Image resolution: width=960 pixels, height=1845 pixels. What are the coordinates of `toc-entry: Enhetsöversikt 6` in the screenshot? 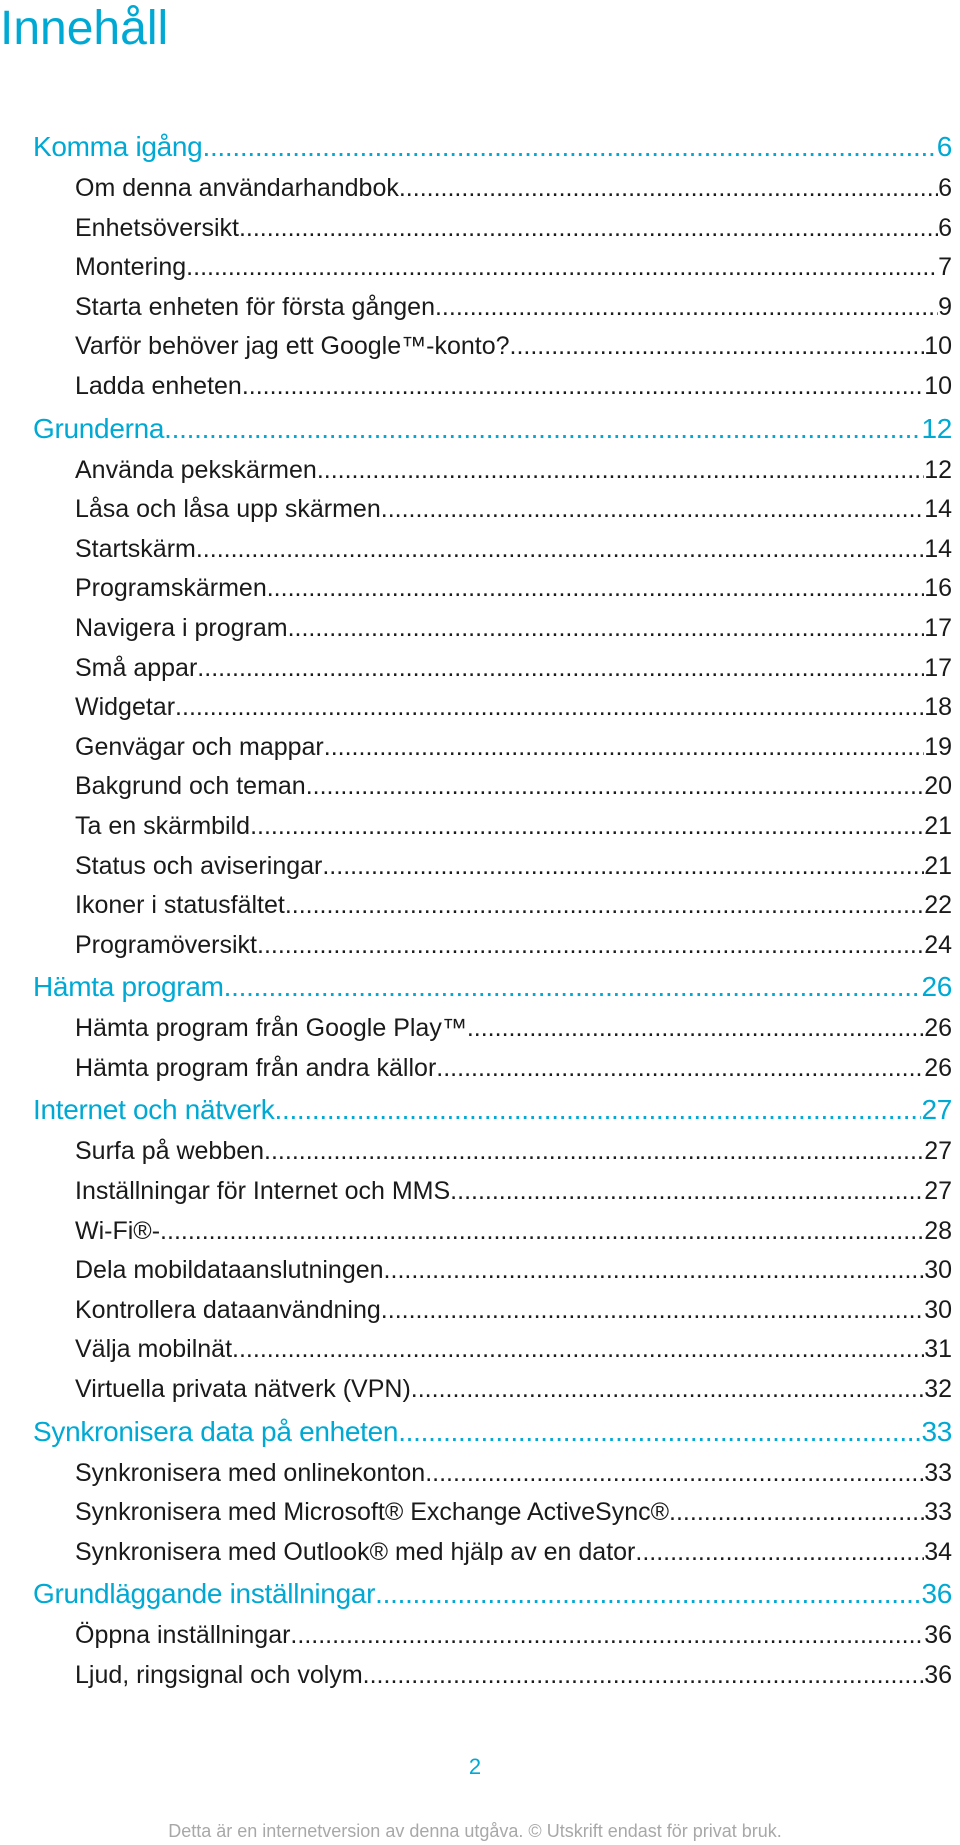 It's located at (492, 229).